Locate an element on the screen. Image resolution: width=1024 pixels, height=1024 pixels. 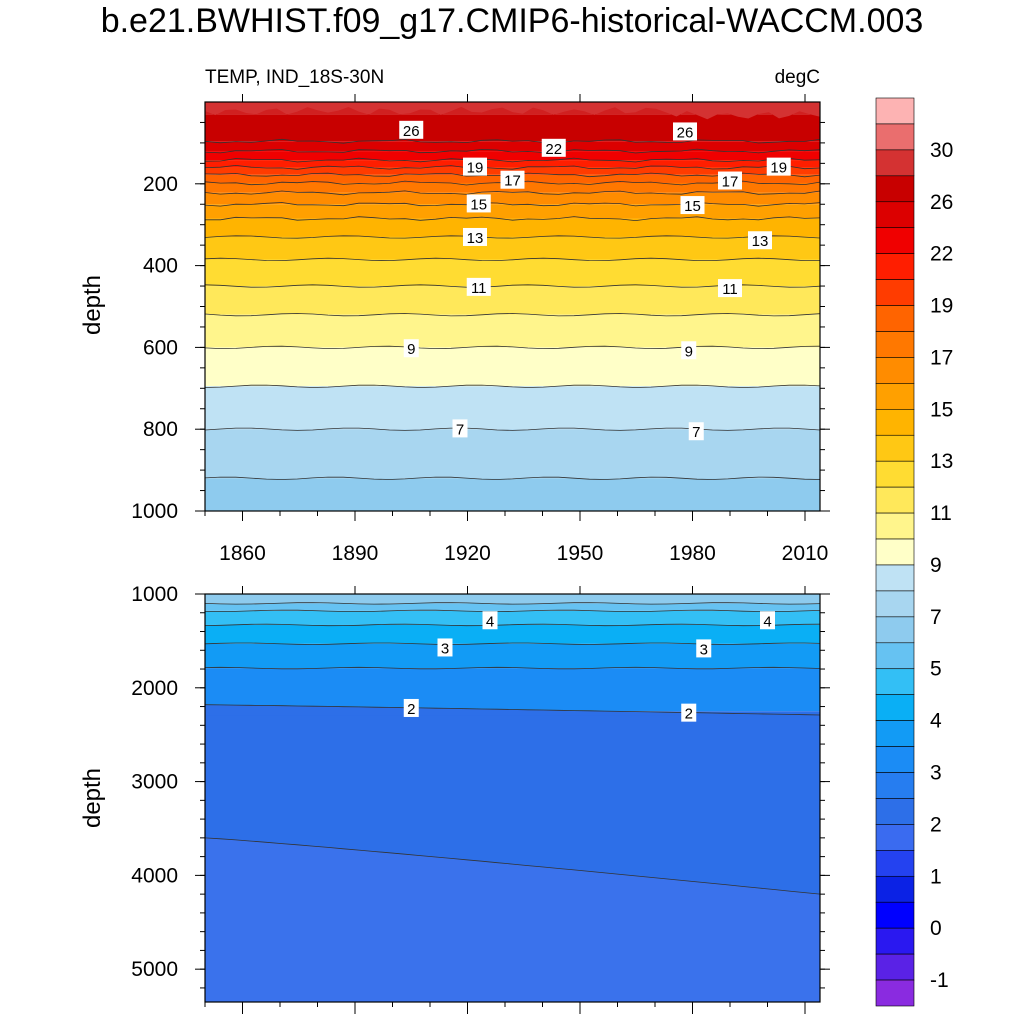
y-tick-label: 600 is located at coordinates (160, 347).